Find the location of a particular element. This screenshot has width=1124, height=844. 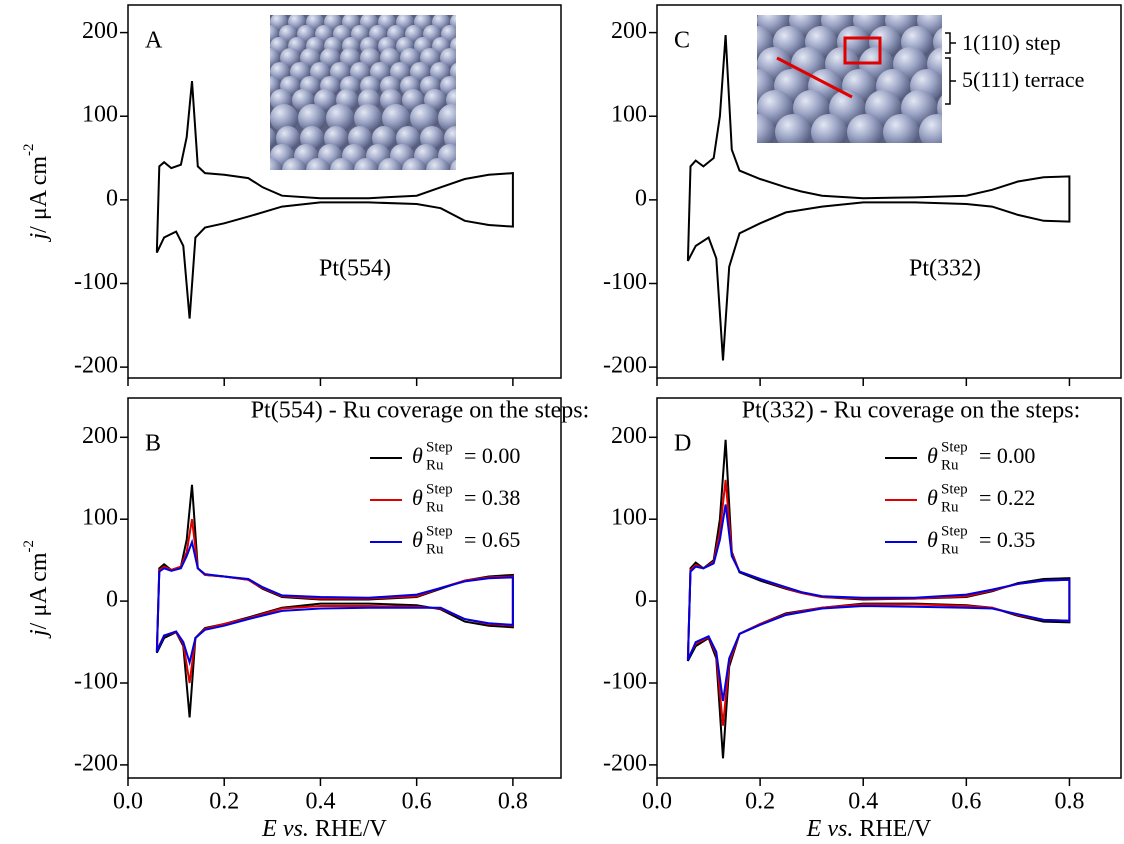

legend-label: = 0.00 is located at coordinates (492, 455).